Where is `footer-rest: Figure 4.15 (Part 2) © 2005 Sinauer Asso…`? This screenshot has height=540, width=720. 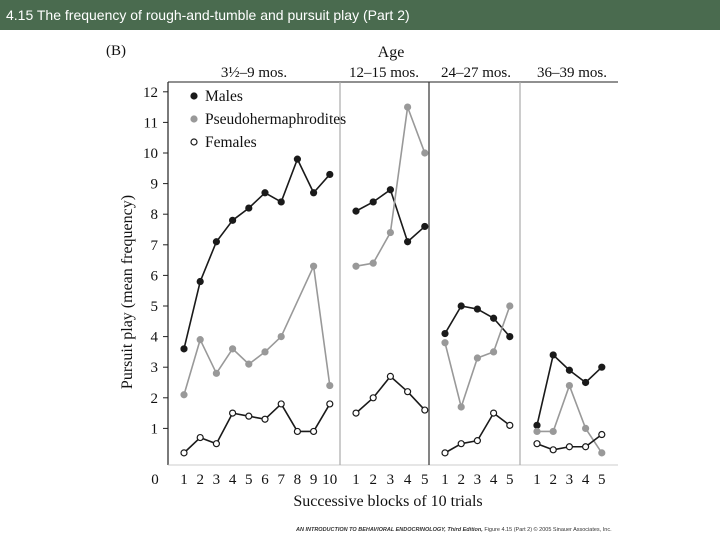 footer-rest: Figure 4.15 (Part 2) © 2005 Sinauer Asso… is located at coordinates (548, 530).